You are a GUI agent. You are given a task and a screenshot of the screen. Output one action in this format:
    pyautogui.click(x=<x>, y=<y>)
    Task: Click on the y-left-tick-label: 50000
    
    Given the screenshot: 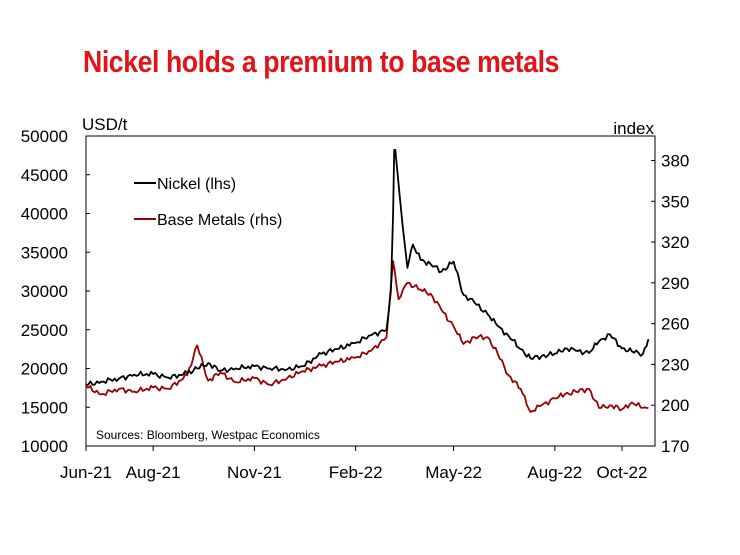 What is the action you would take?
    pyautogui.click(x=44, y=136)
    